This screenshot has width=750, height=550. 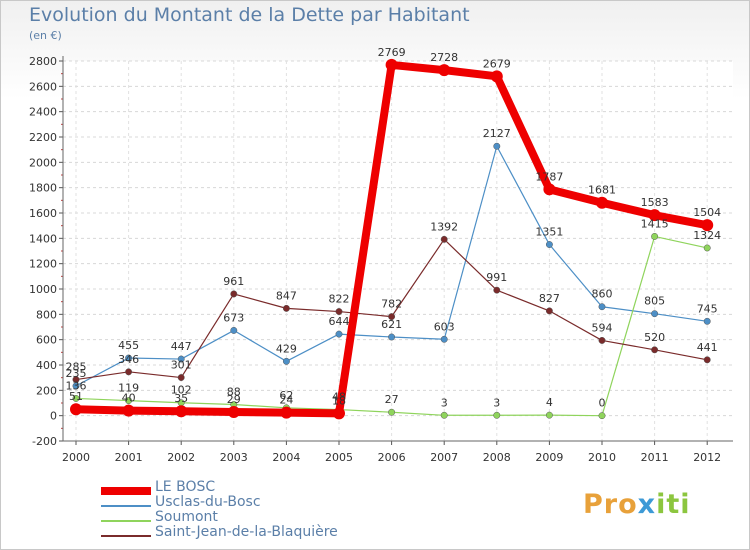 I want to click on x-tick-label: 2004, so click(x=286, y=457).